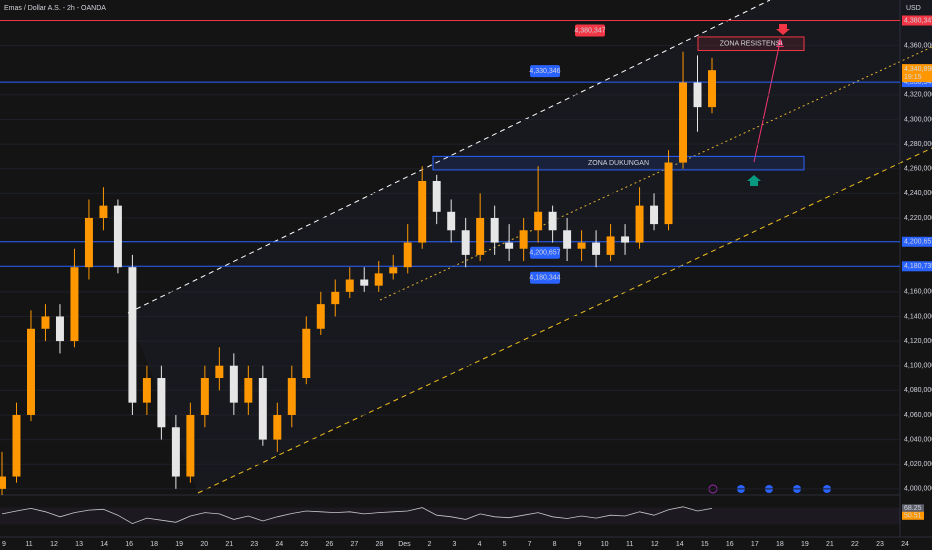 Image resolution: width=932 pixels, height=550 pixels. I want to click on x-tick-label: 2, so click(430, 544).